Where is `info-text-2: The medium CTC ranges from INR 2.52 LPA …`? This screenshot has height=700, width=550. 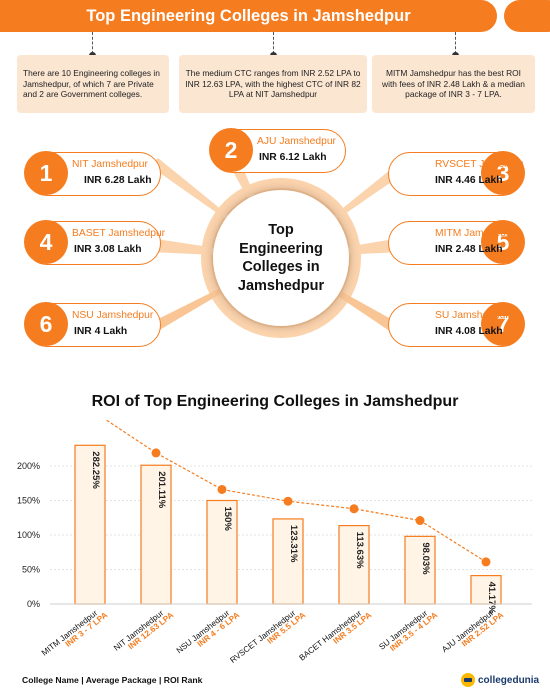 info-text-2: The medium CTC ranges from INR 2.52 LPA … is located at coordinates (273, 84).